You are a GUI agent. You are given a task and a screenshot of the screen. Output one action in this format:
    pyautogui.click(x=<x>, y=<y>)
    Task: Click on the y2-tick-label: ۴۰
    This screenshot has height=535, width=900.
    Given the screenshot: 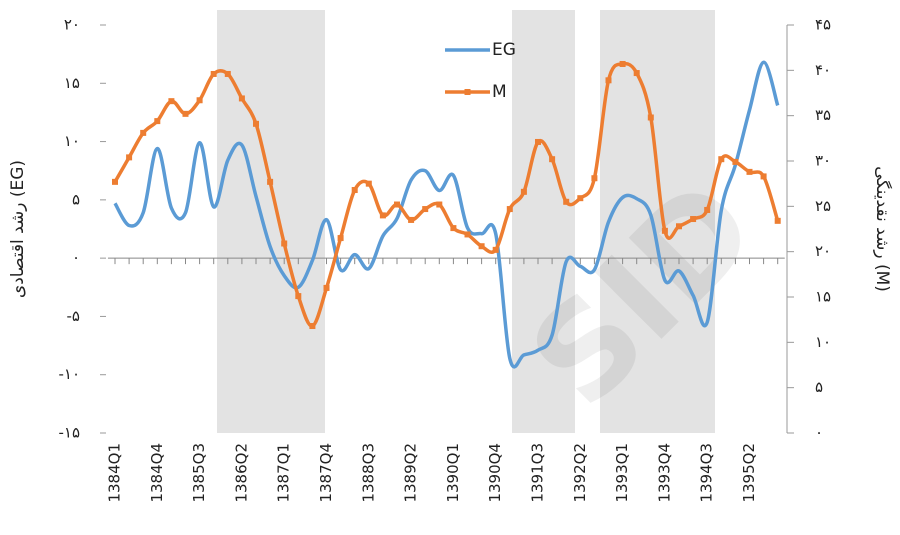 What is the action you would take?
    pyautogui.click(x=823, y=70)
    